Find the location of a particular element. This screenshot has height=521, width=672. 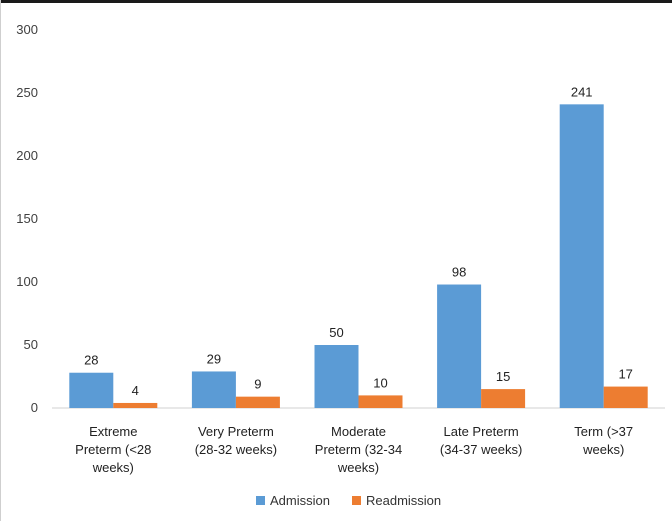

data-label: 15 is located at coordinates (503, 376).